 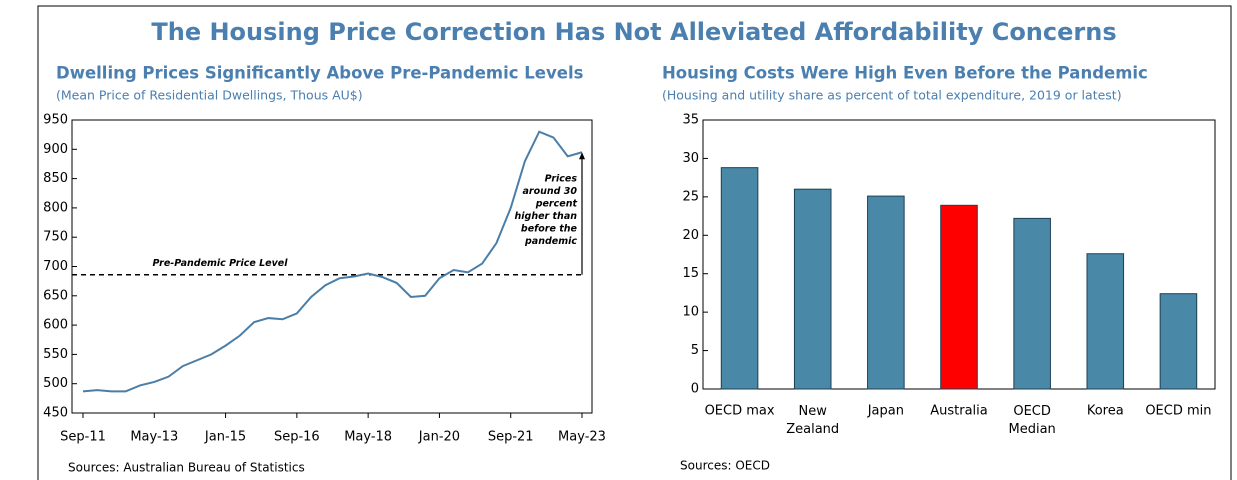 What do you see at coordinates (690, 235) in the screenshot?
I see `y-tick-label: 20` at bounding box center [690, 235].